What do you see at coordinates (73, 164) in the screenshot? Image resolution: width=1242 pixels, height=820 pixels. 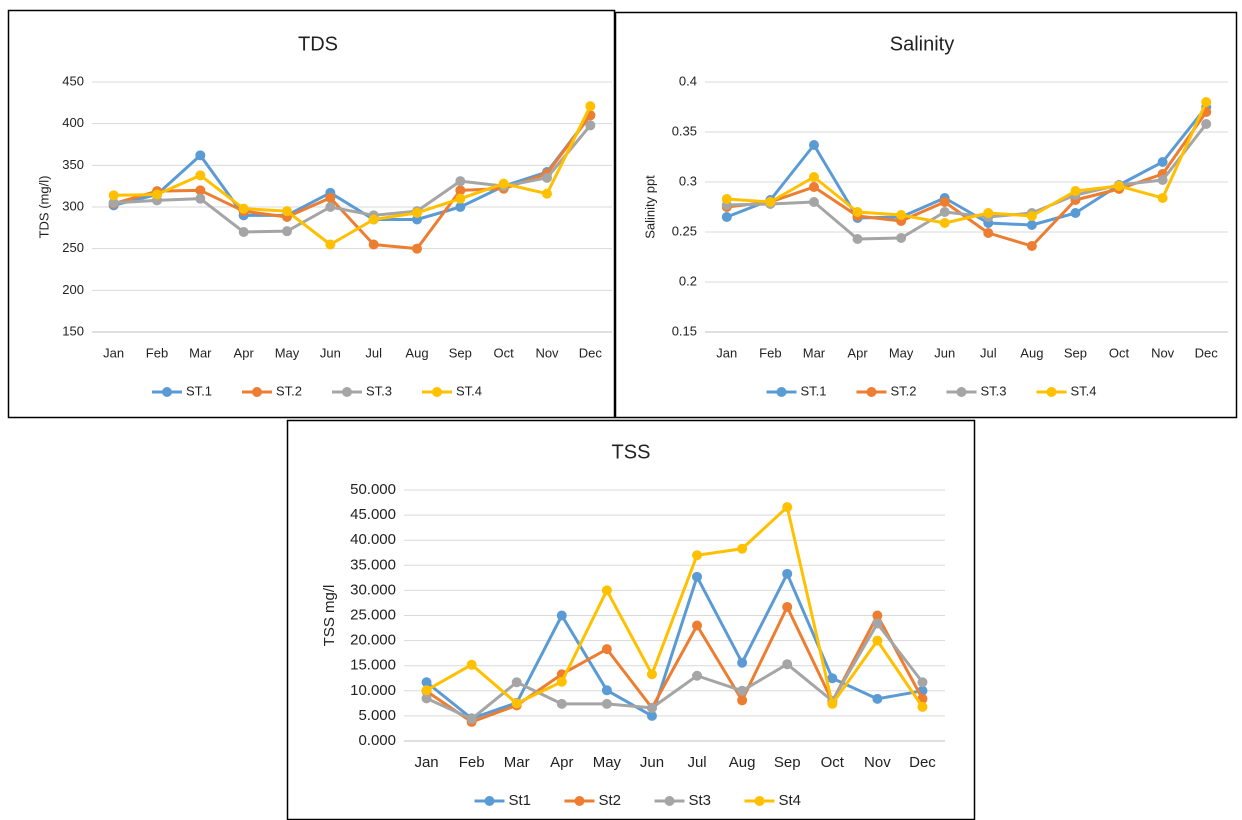 I see `y-tick-label: 350` at bounding box center [73, 164].